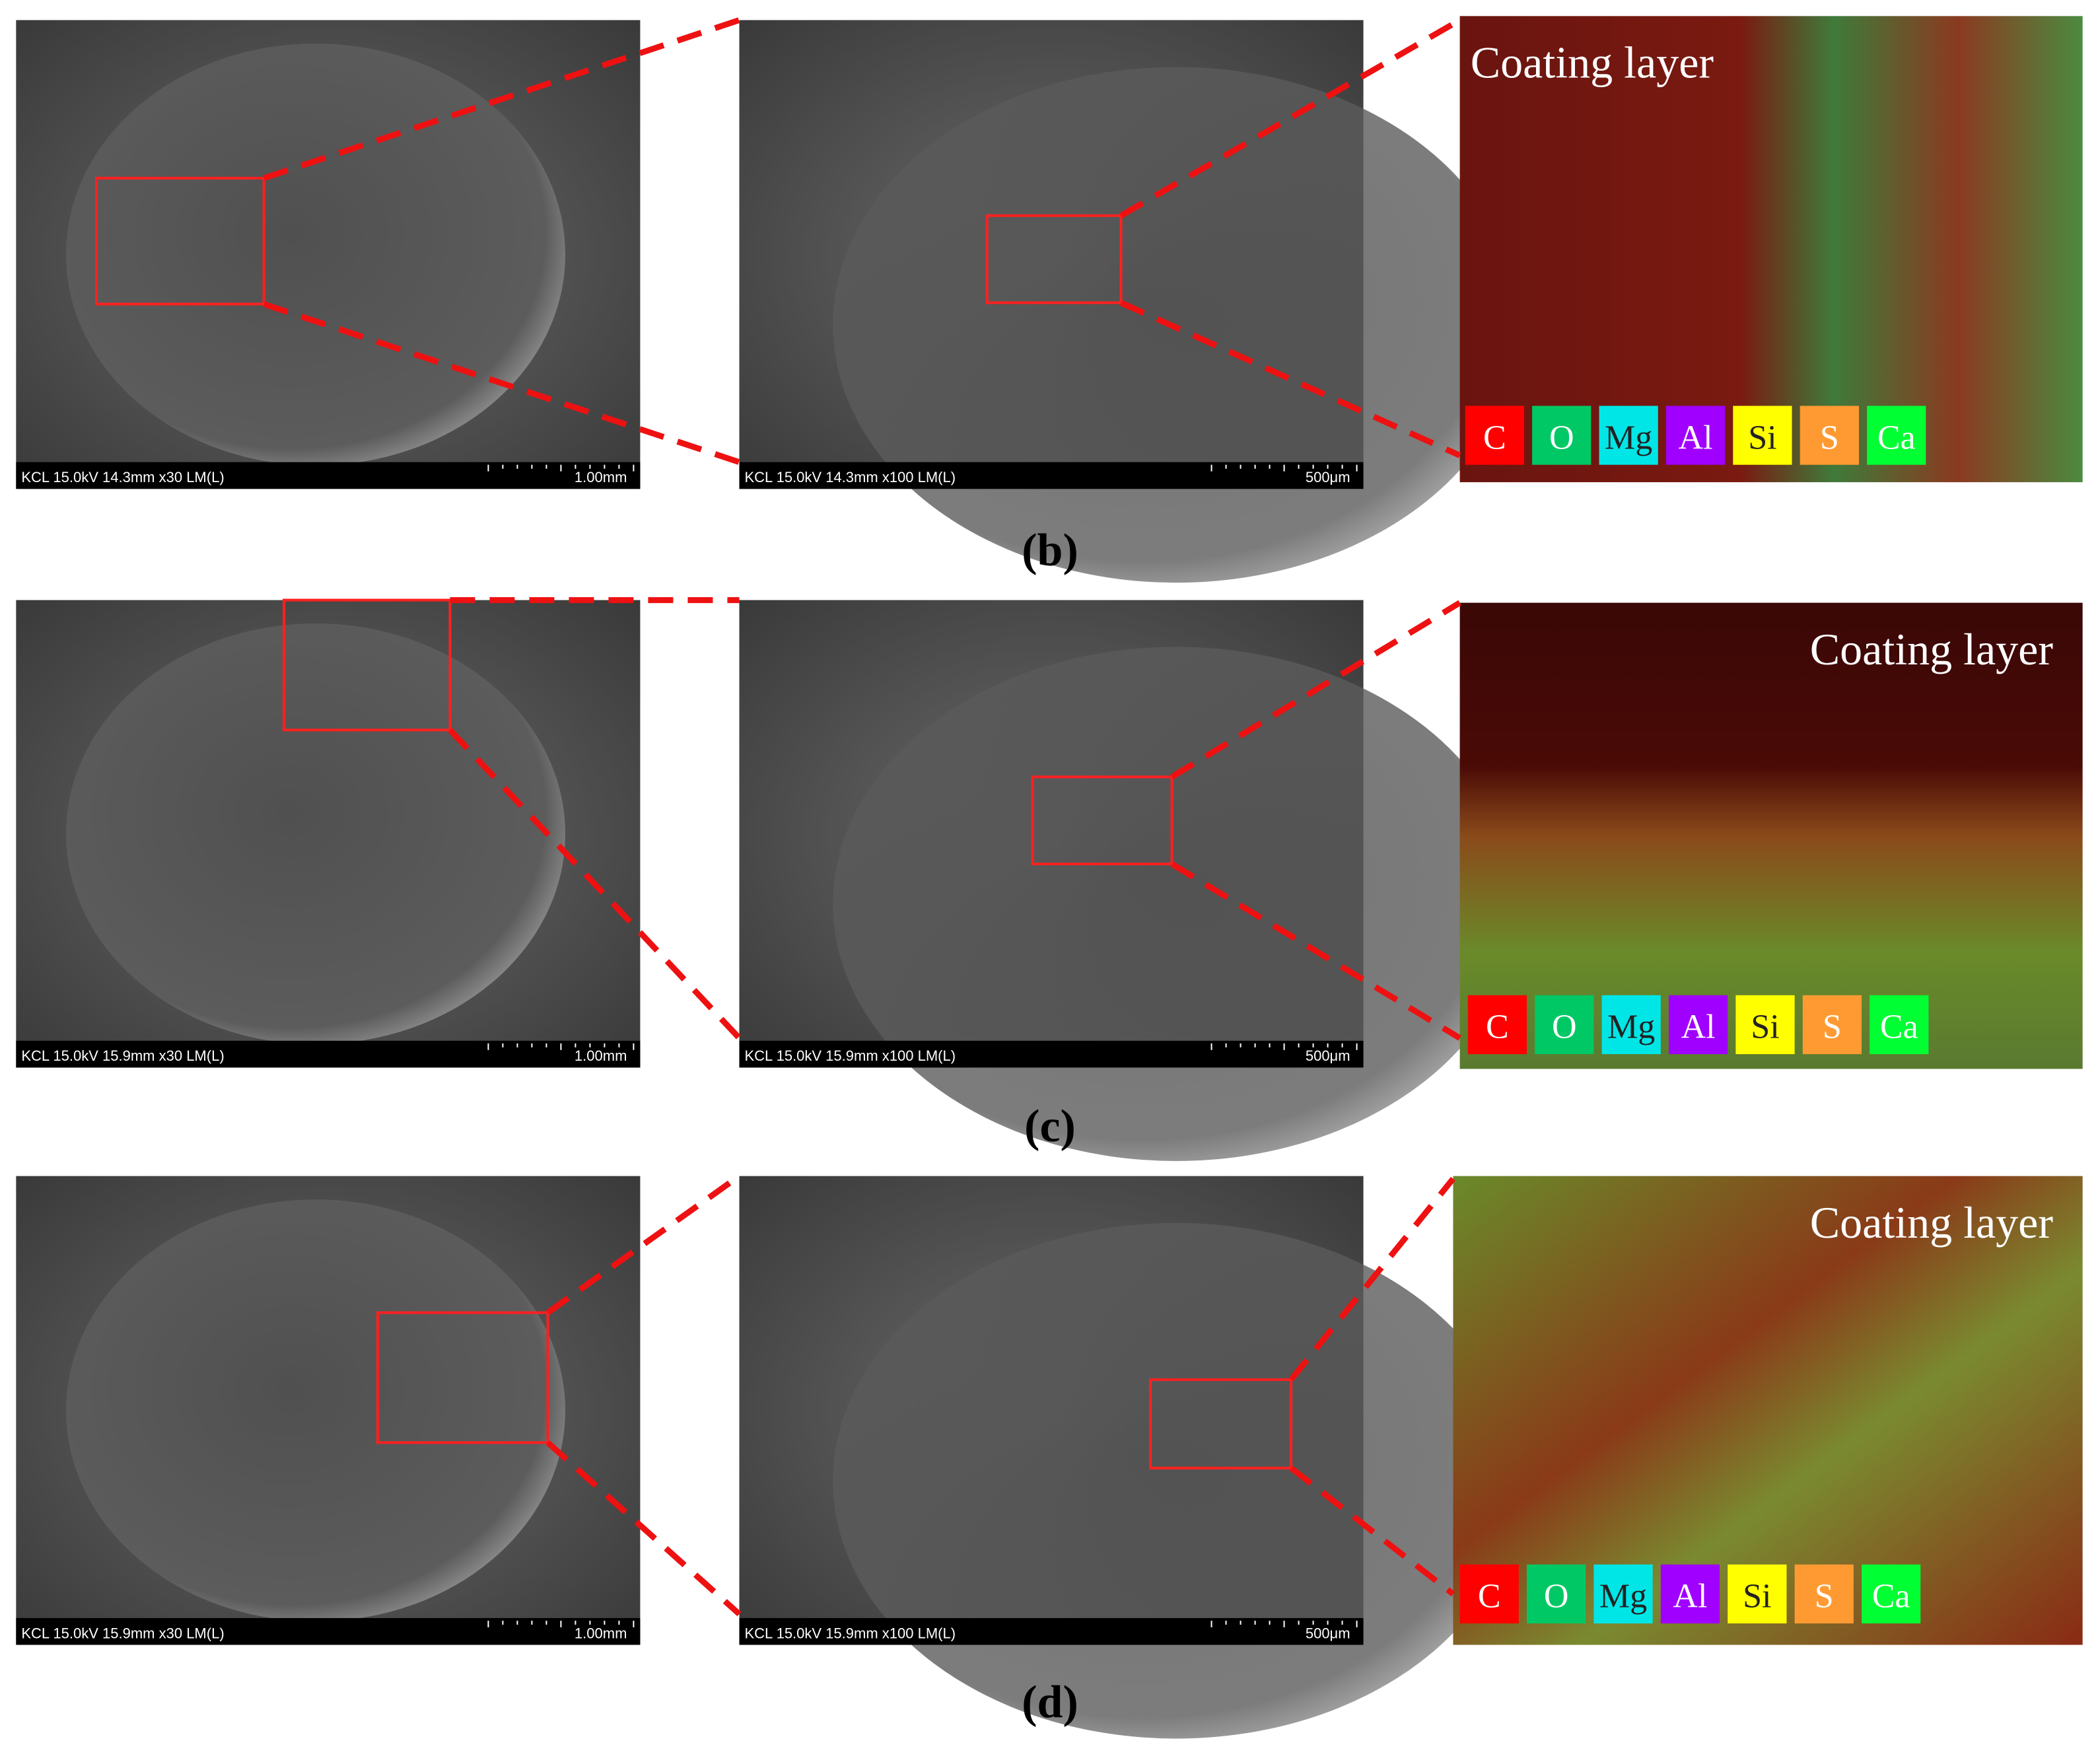  What do you see at coordinates (850, 477) in the screenshot?
I see `sem-info: KCL 15.0kV 14.3mm x100 LM(L)` at bounding box center [850, 477].